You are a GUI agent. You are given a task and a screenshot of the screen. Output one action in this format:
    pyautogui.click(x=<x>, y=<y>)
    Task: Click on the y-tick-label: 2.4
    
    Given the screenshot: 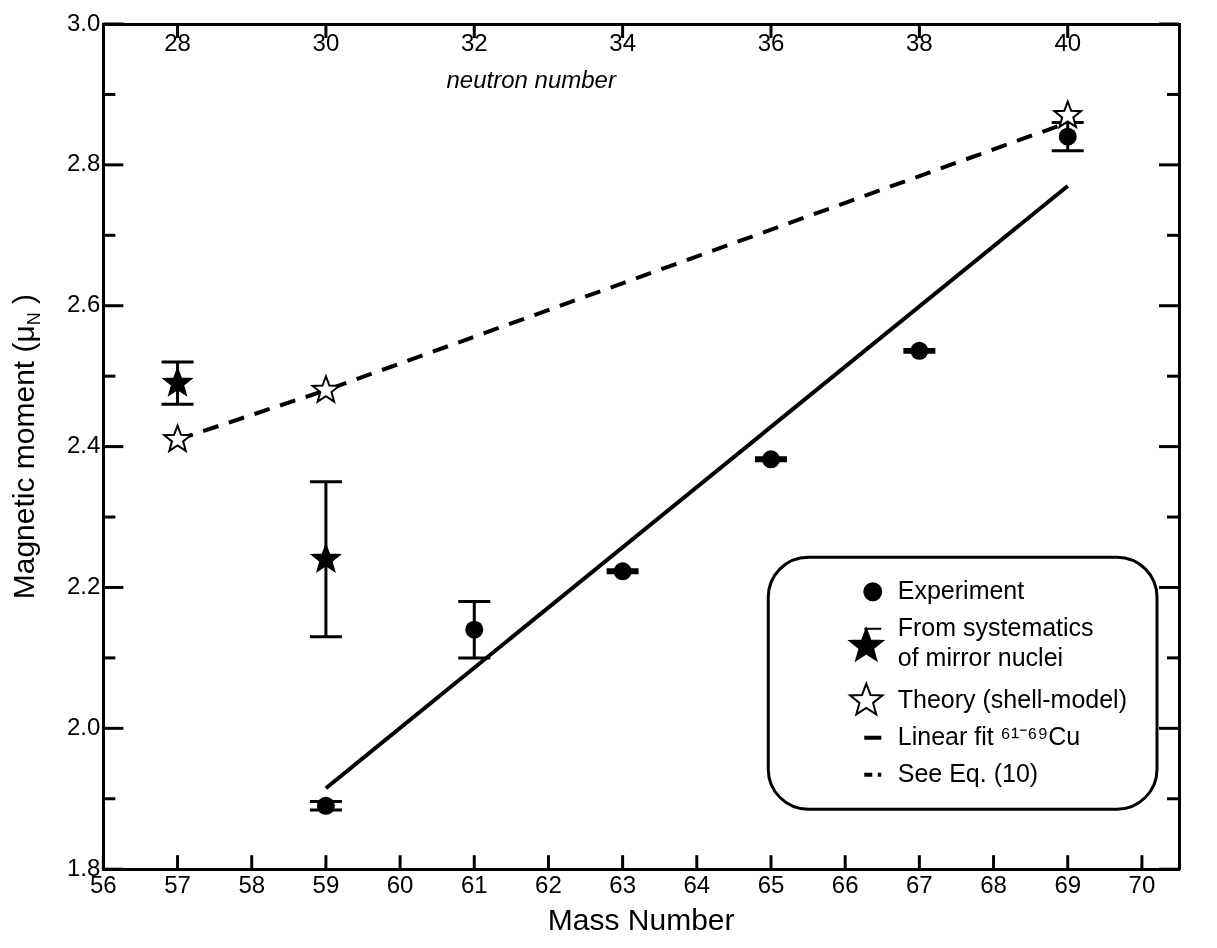 What is the action you would take?
    pyautogui.click(x=83, y=445)
    